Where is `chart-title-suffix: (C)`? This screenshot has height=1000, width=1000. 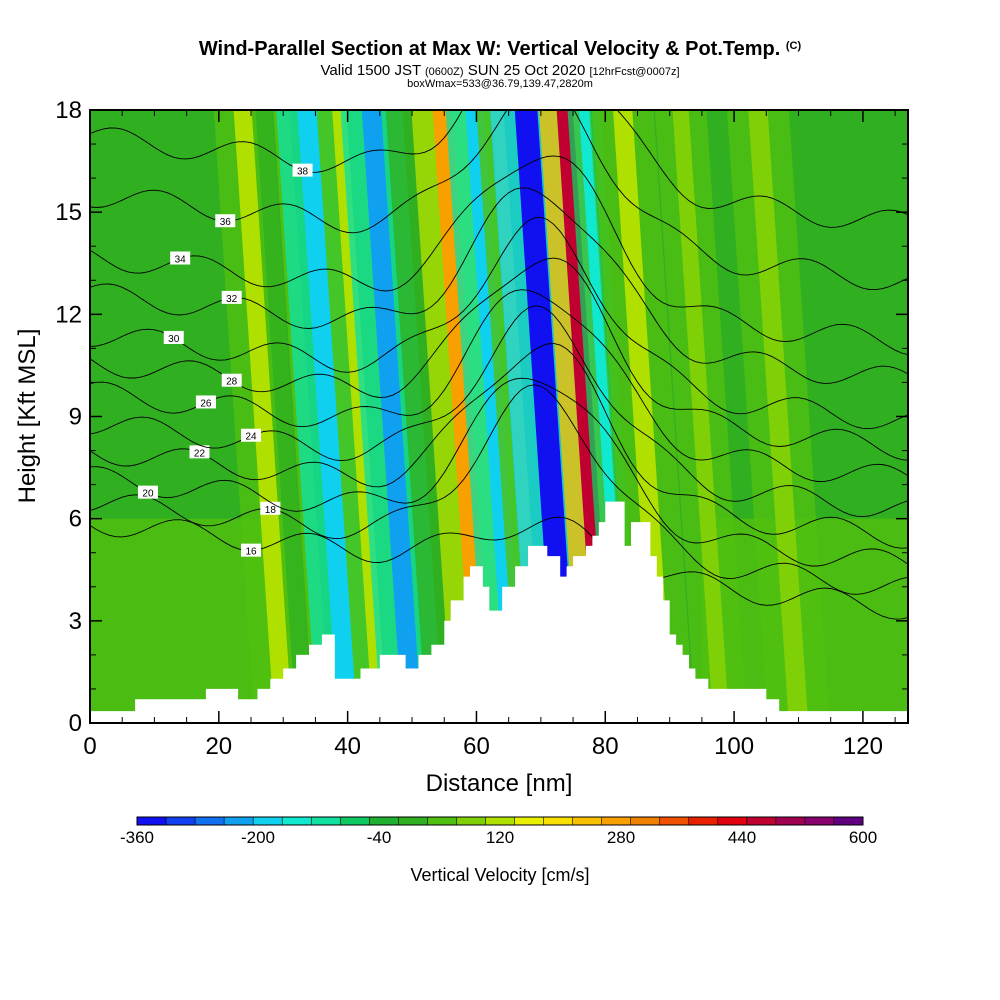
chart-title-suffix: (C) is located at coordinates (793, 46).